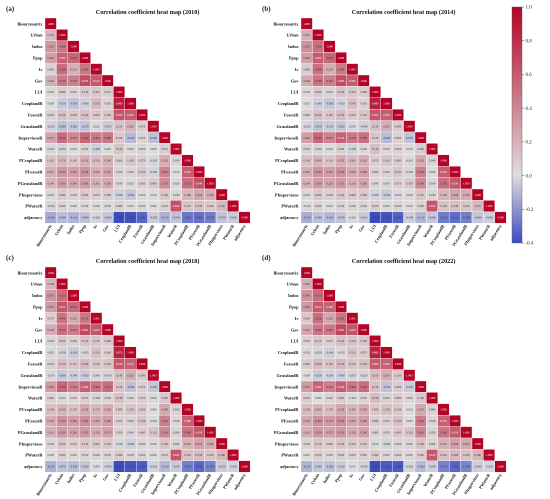 This screenshot has height=499, width=550. Describe the element at coordinates (329, 138) in the screenshot. I see `cell-value-label: 0.420` at that location.